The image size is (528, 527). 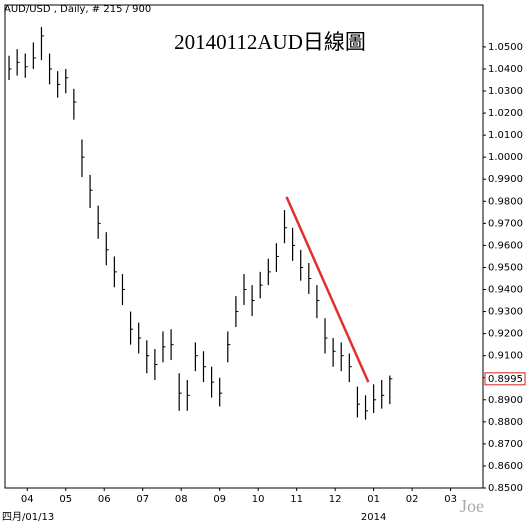 What do you see at coordinates (505, 312) in the screenshot?
I see `y-tick-label: 0.9300` at bounding box center [505, 312].